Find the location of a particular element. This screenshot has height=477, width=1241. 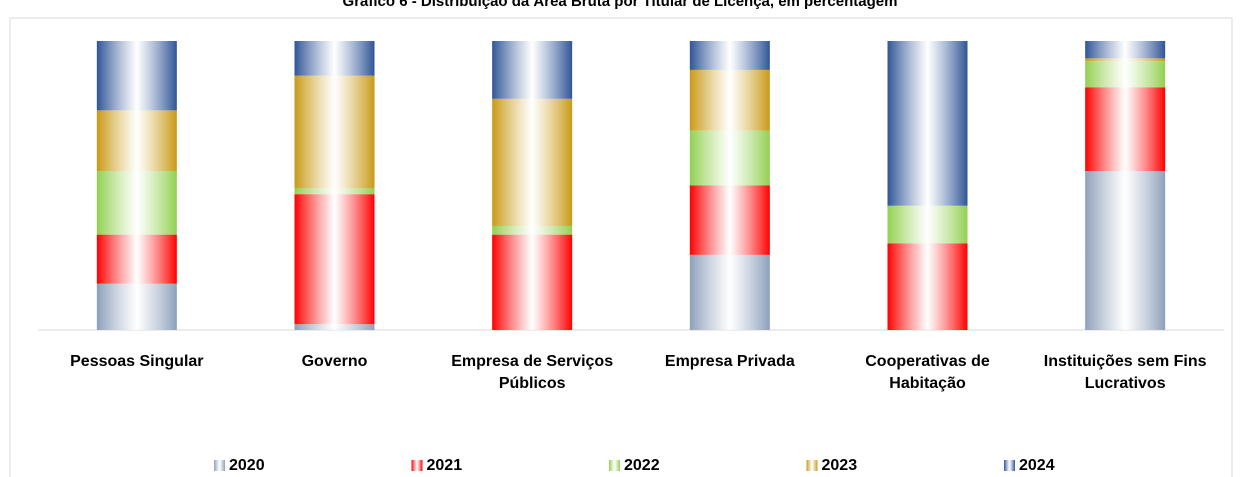

legend-label: 2022 is located at coordinates (642, 465).